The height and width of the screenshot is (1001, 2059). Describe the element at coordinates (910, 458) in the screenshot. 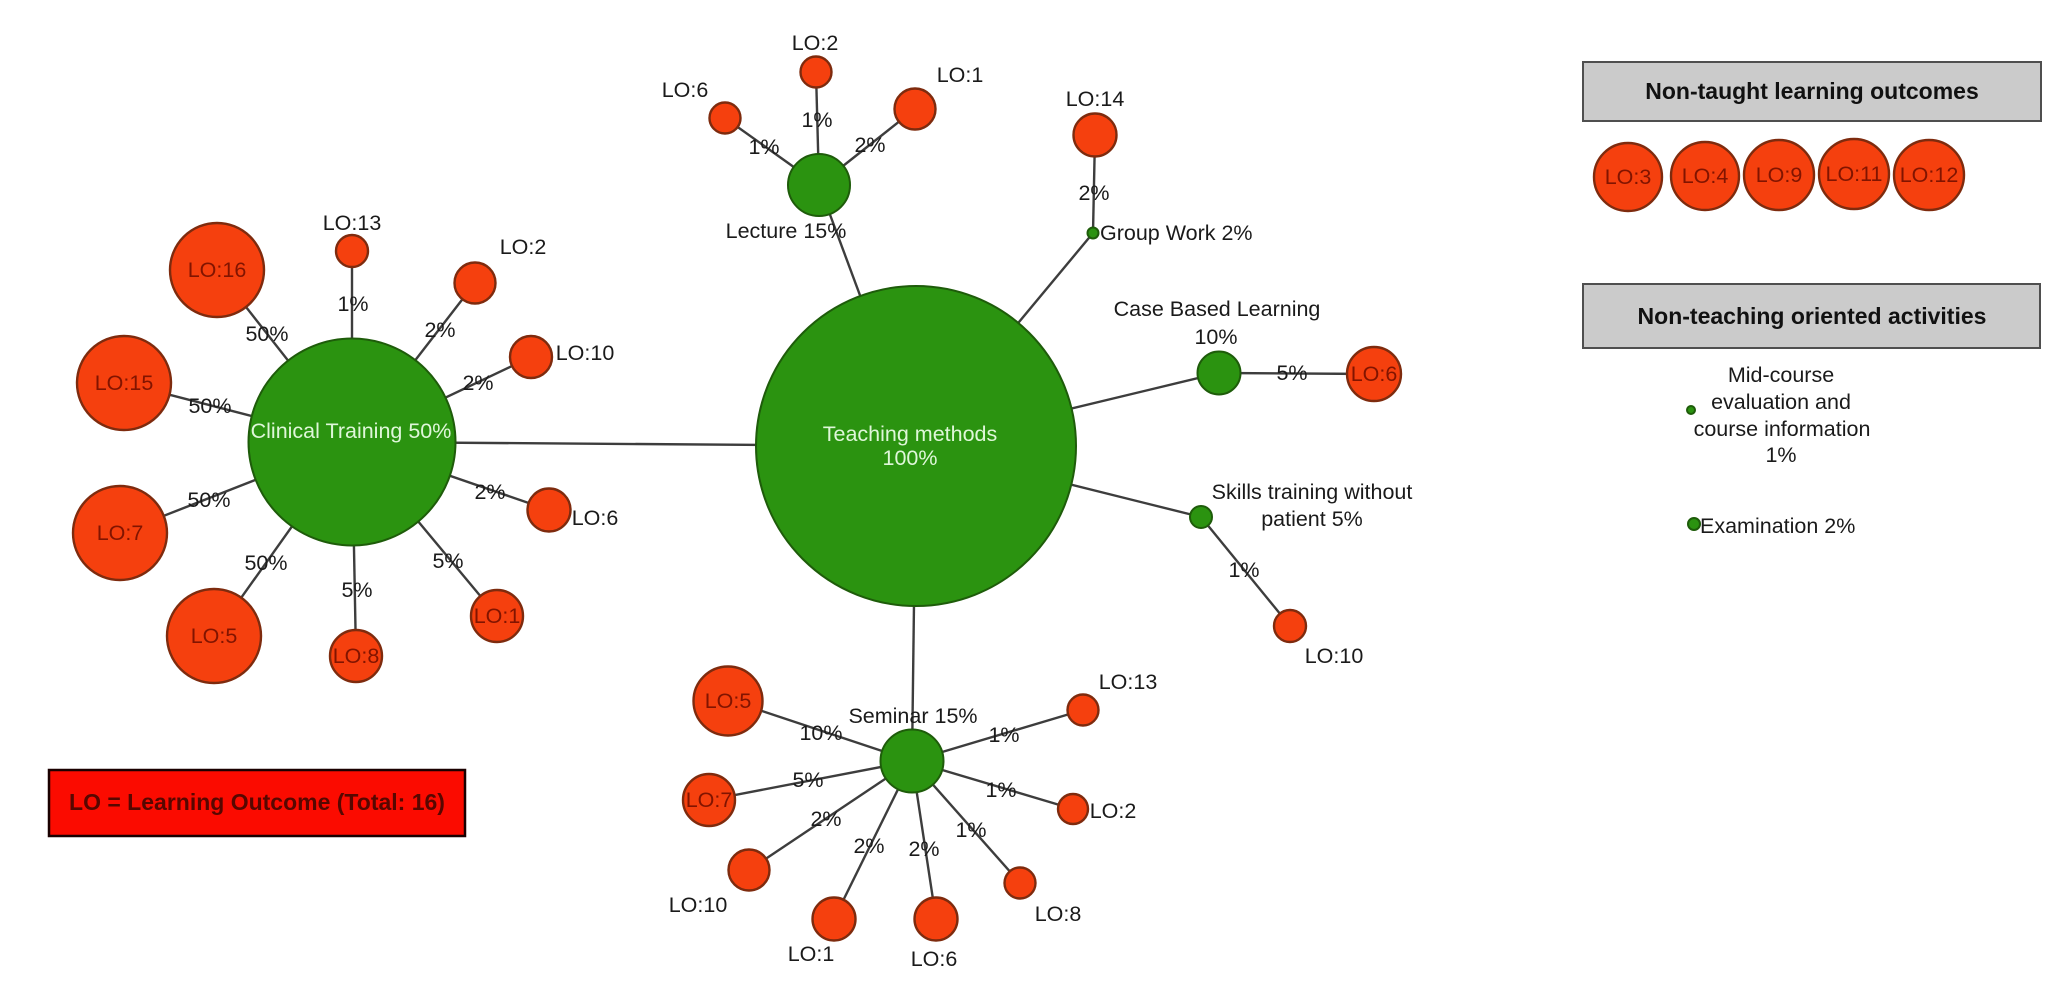

I see `svg-text: 100%` at that location.